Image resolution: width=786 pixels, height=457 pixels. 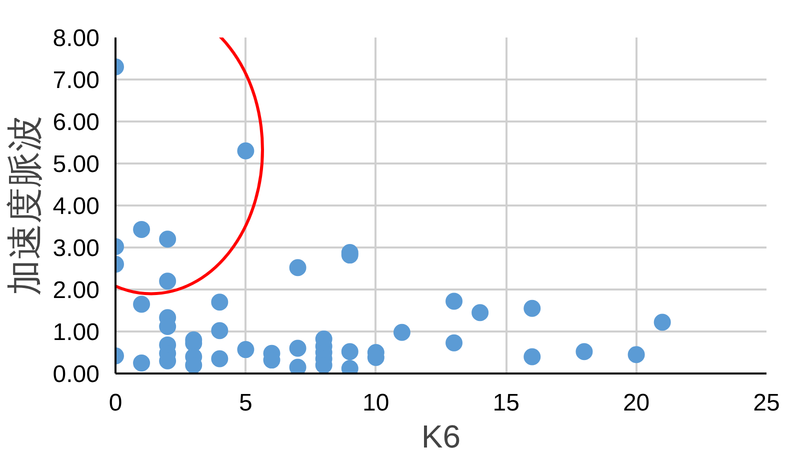 I want to click on x-tick-label: 10, so click(x=376, y=403).